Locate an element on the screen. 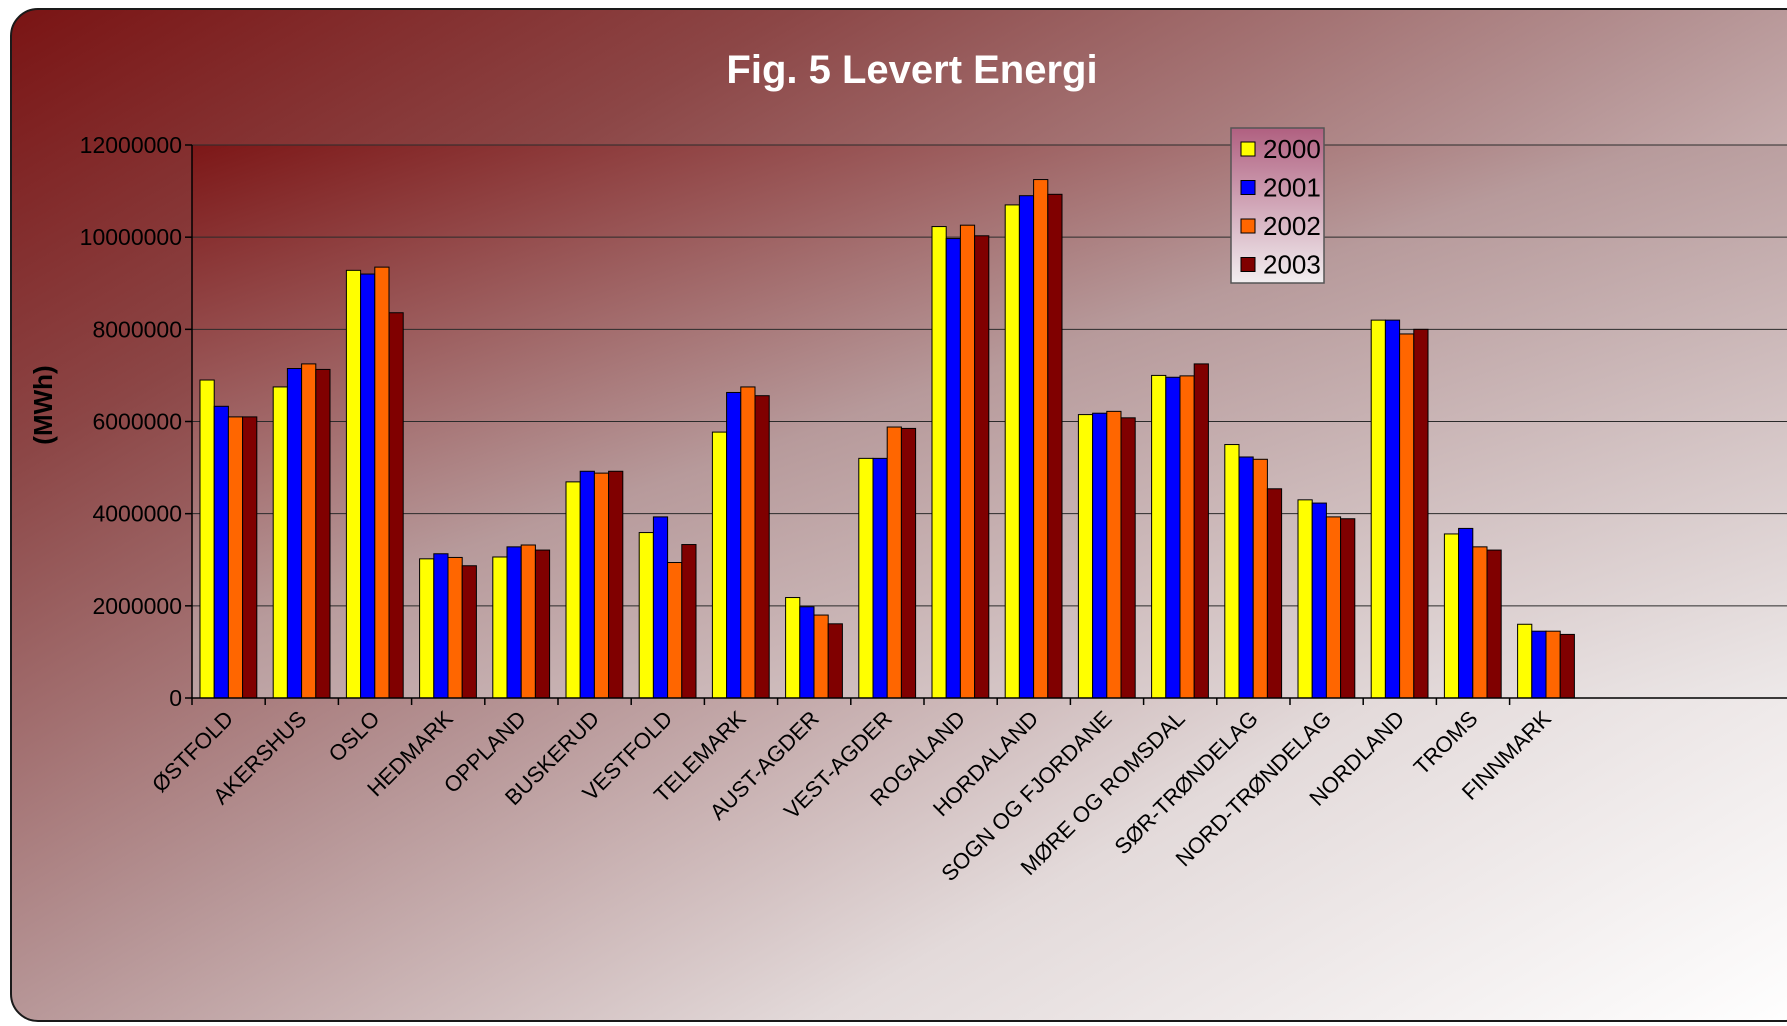 This screenshot has width=1787, height=1026. y-tick-label: 4000000 is located at coordinates (137, 514).